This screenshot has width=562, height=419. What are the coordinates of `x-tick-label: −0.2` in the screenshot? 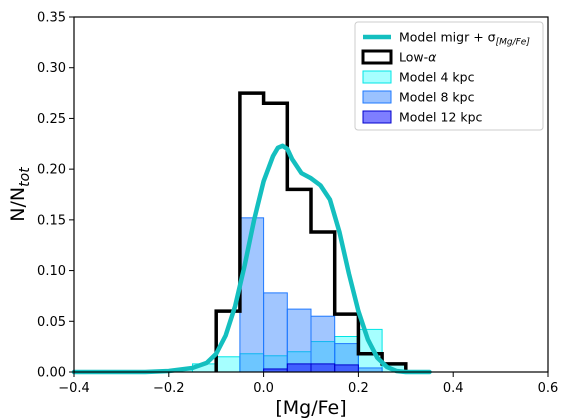 It's located at (169, 388).